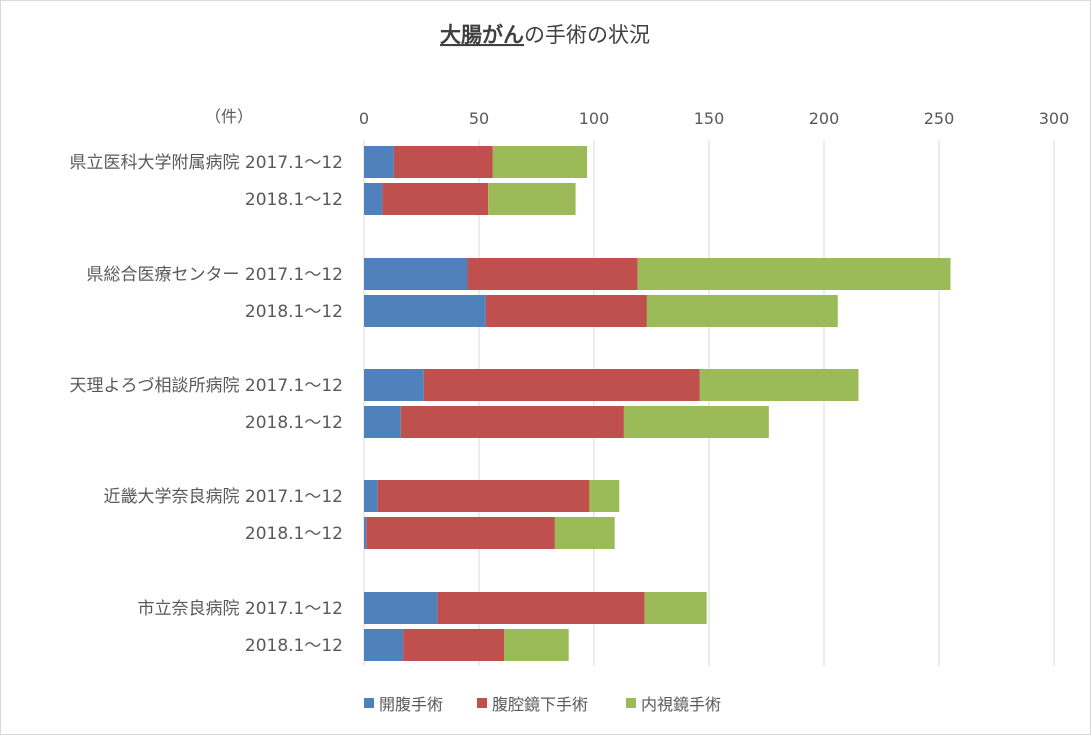 The width and height of the screenshot is (1091, 735). Describe the element at coordinates (190, 609) in the screenshot. I see `hospital-name: 市立奈良病院` at that location.